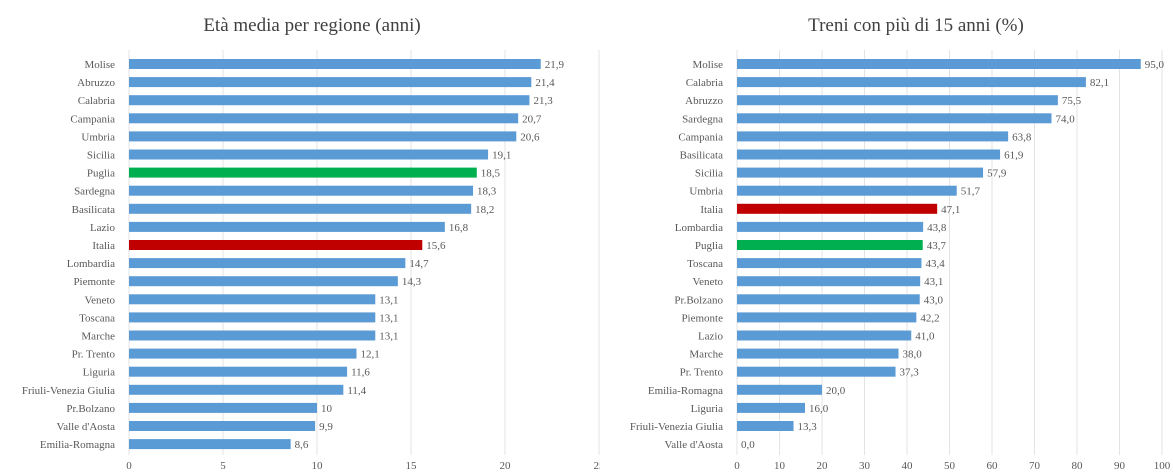 The image size is (1173, 473). I want to click on category-label: Emilia-Romagna, so click(685, 391).